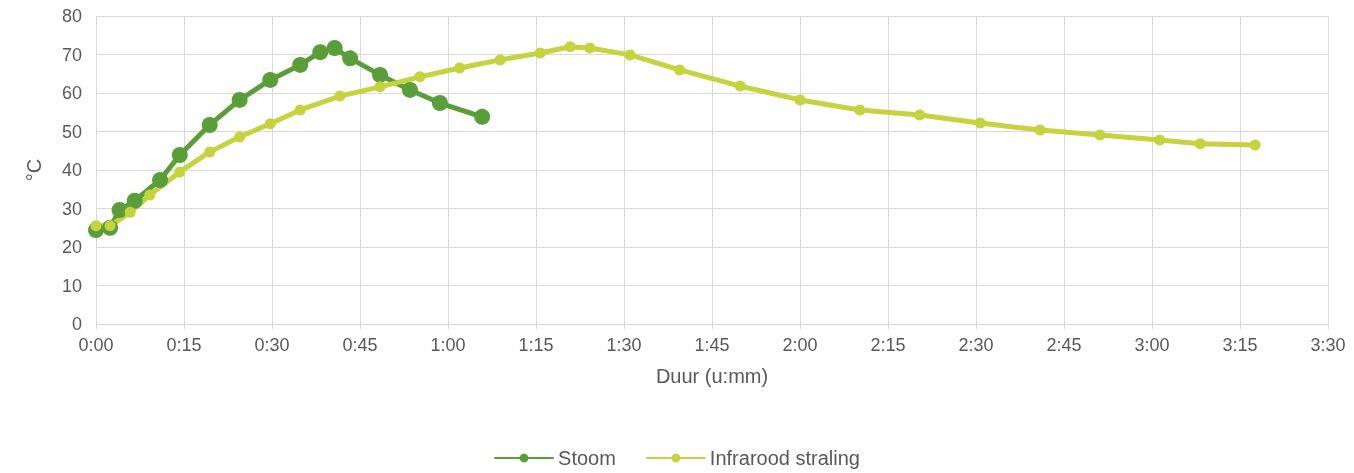  Describe the element at coordinates (712, 345) in the screenshot. I see `x-tick-label: 1:45` at that location.